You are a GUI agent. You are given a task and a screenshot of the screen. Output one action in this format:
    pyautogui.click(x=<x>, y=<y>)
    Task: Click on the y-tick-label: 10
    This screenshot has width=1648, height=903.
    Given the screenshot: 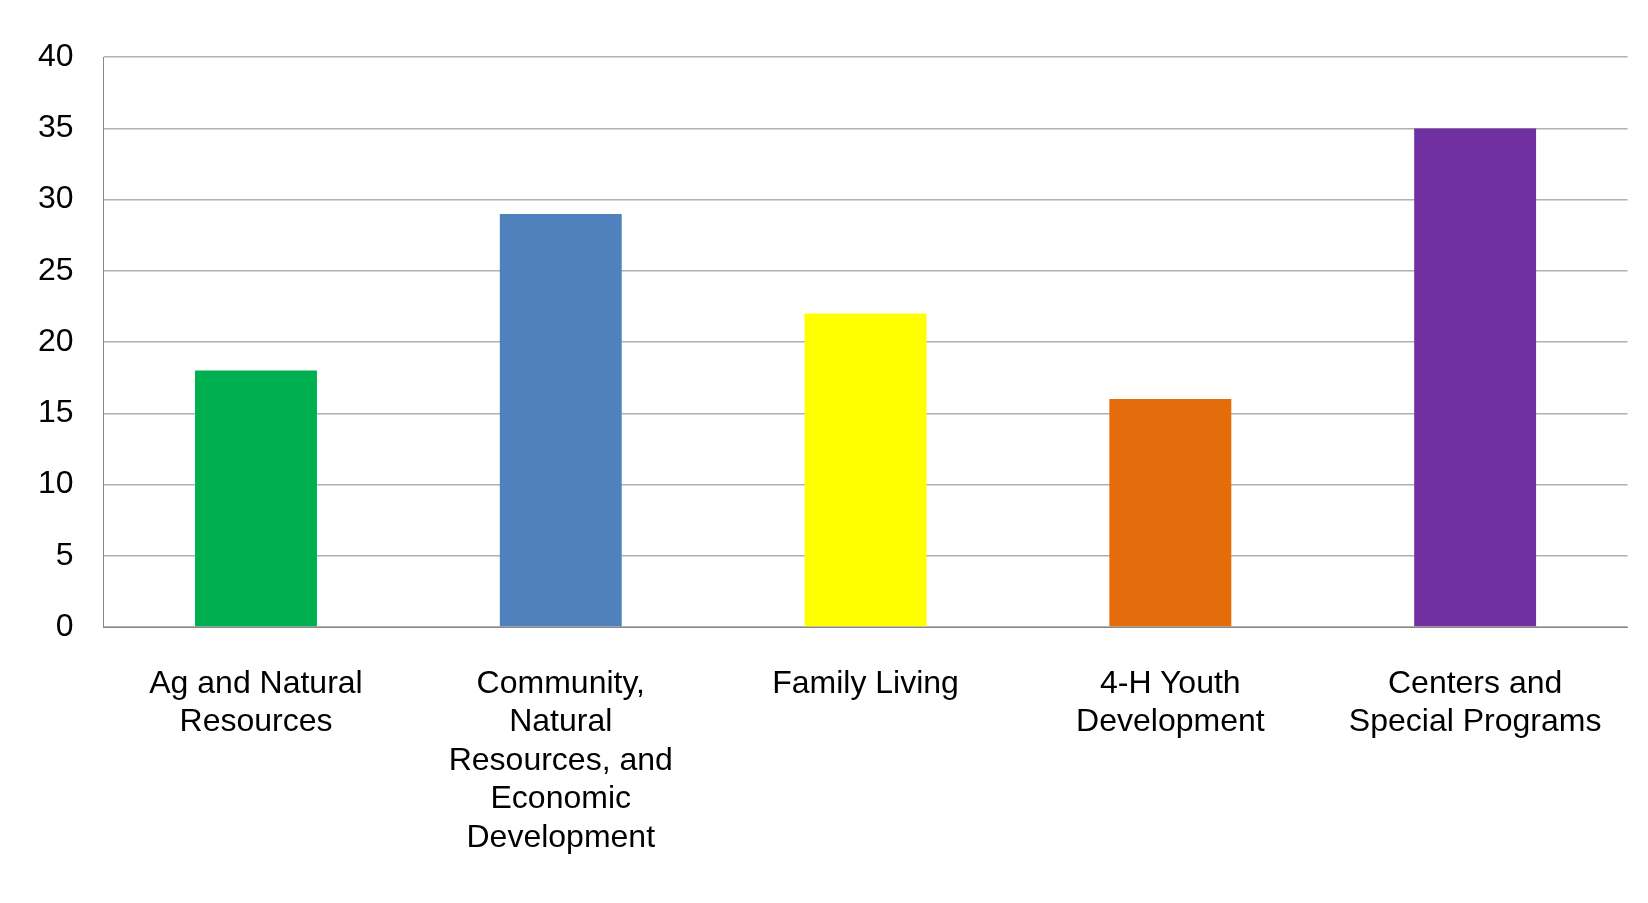 What is the action you would take?
    pyautogui.click(x=56, y=482)
    